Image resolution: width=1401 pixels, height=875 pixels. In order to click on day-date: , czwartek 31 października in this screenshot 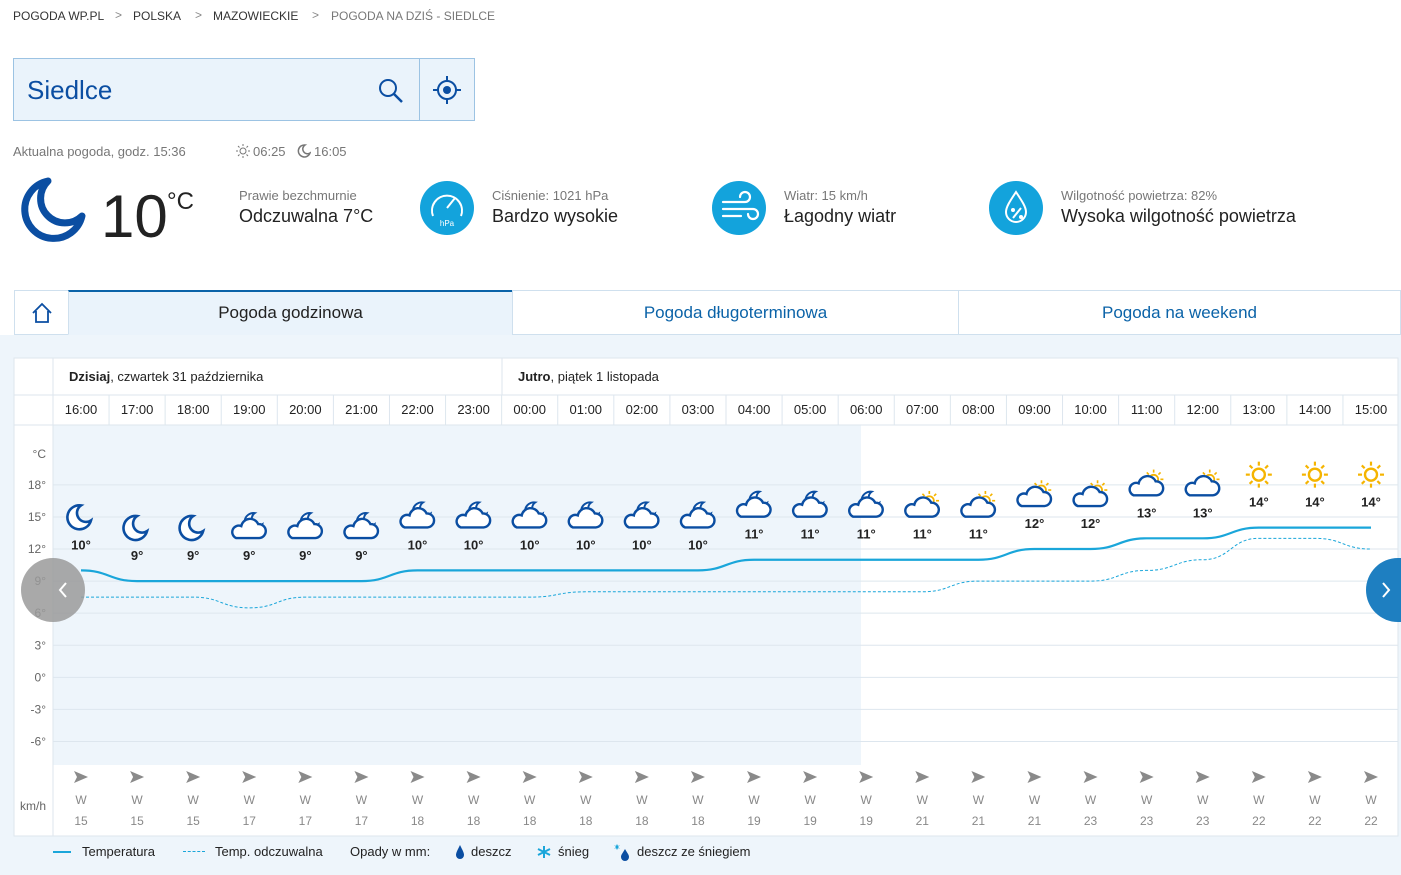, I will do `click(187, 376)`.